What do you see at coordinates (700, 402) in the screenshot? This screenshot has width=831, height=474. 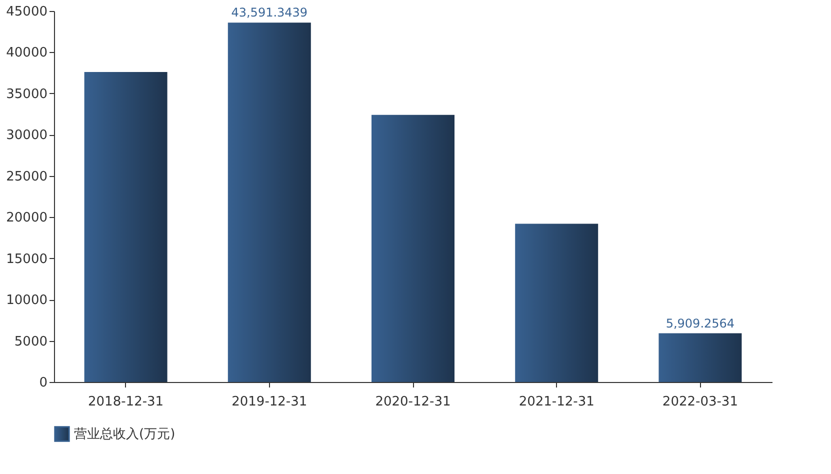 I see `x-tick-label: 2022-03-31` at bounding box center [700, 402].